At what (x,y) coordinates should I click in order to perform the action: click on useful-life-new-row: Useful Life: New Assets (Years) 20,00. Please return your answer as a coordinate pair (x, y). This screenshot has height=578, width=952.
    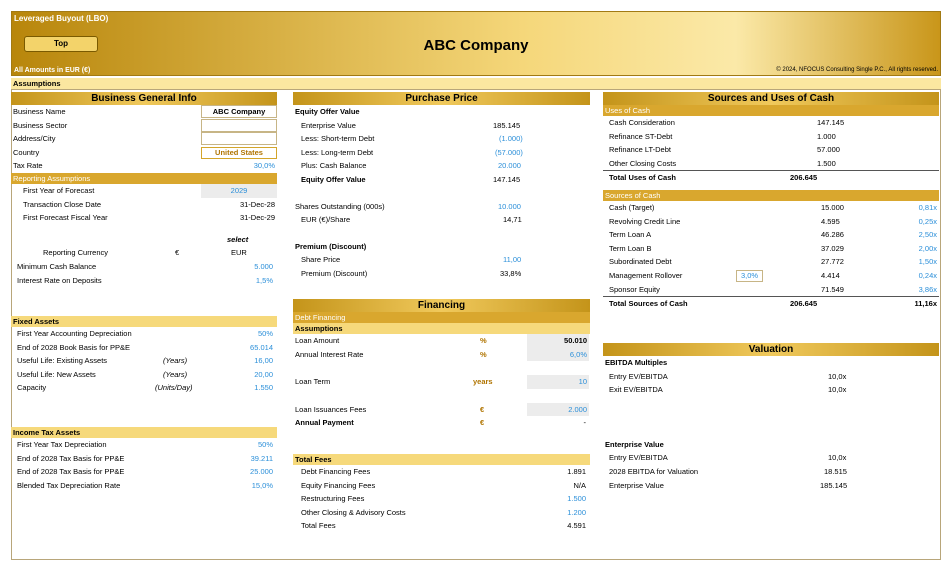
    Looking at the image, I should click on (144, 375).